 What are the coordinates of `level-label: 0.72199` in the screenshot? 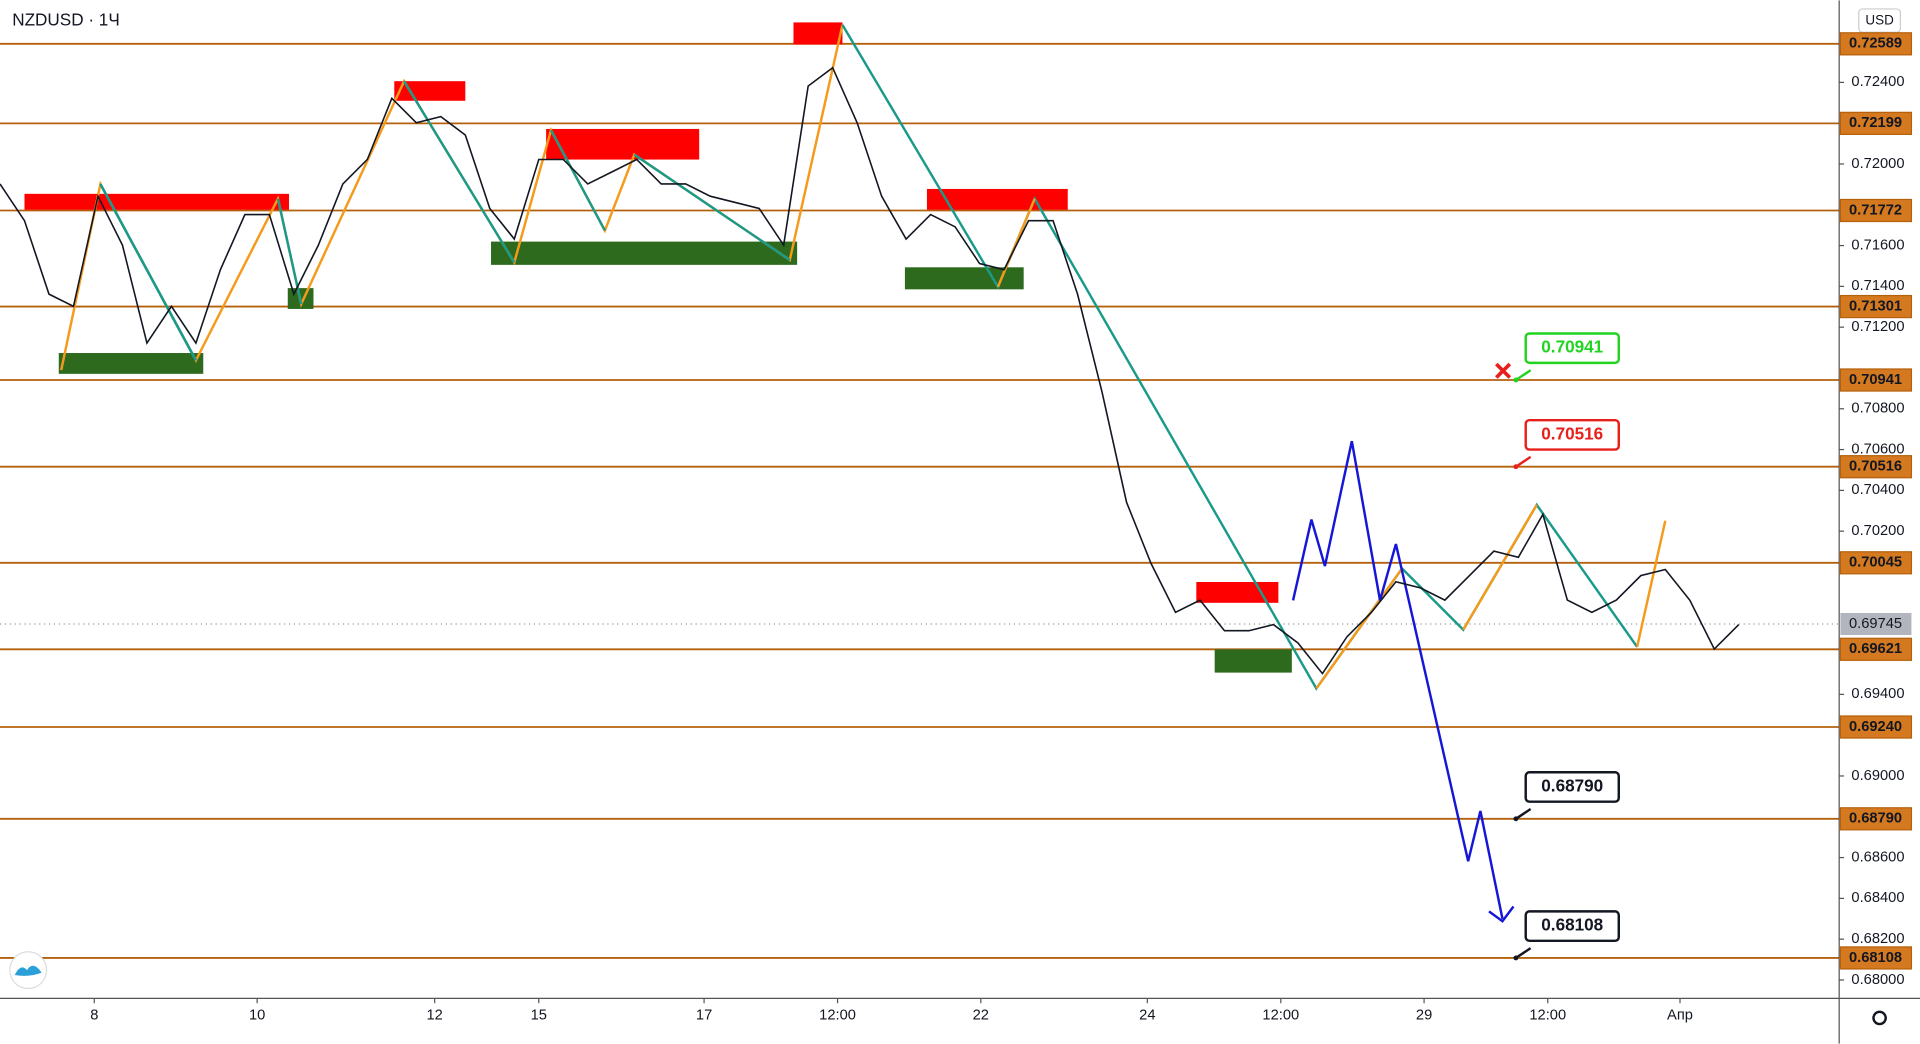 It's located at (1875, 123).